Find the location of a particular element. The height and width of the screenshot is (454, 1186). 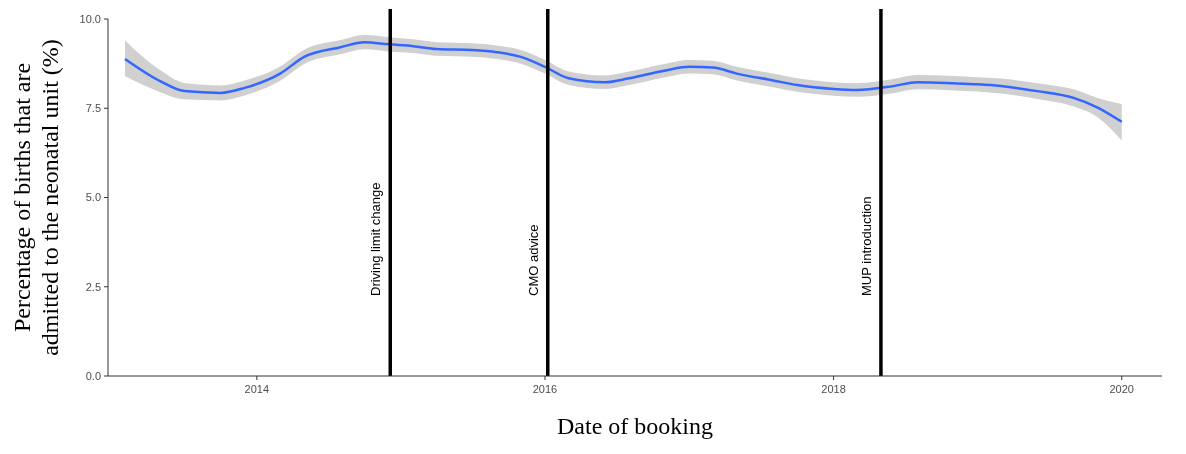

x-tick-label: 2020 is located at coordinates (1121, 389).